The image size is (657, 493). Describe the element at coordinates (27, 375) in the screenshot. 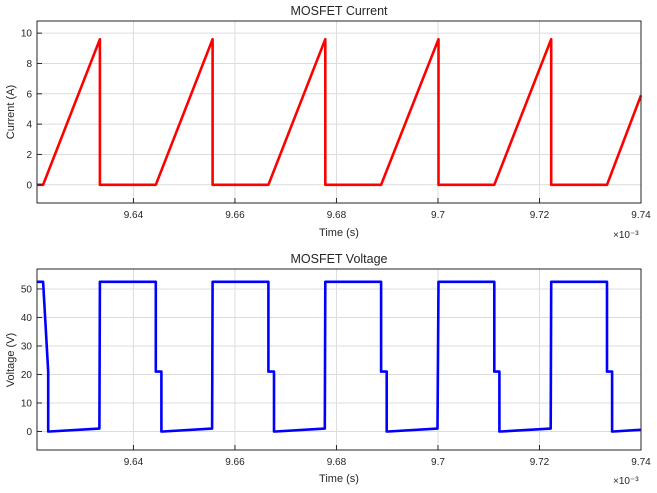

I see `voltage-y-tick-label: 20` at that location.